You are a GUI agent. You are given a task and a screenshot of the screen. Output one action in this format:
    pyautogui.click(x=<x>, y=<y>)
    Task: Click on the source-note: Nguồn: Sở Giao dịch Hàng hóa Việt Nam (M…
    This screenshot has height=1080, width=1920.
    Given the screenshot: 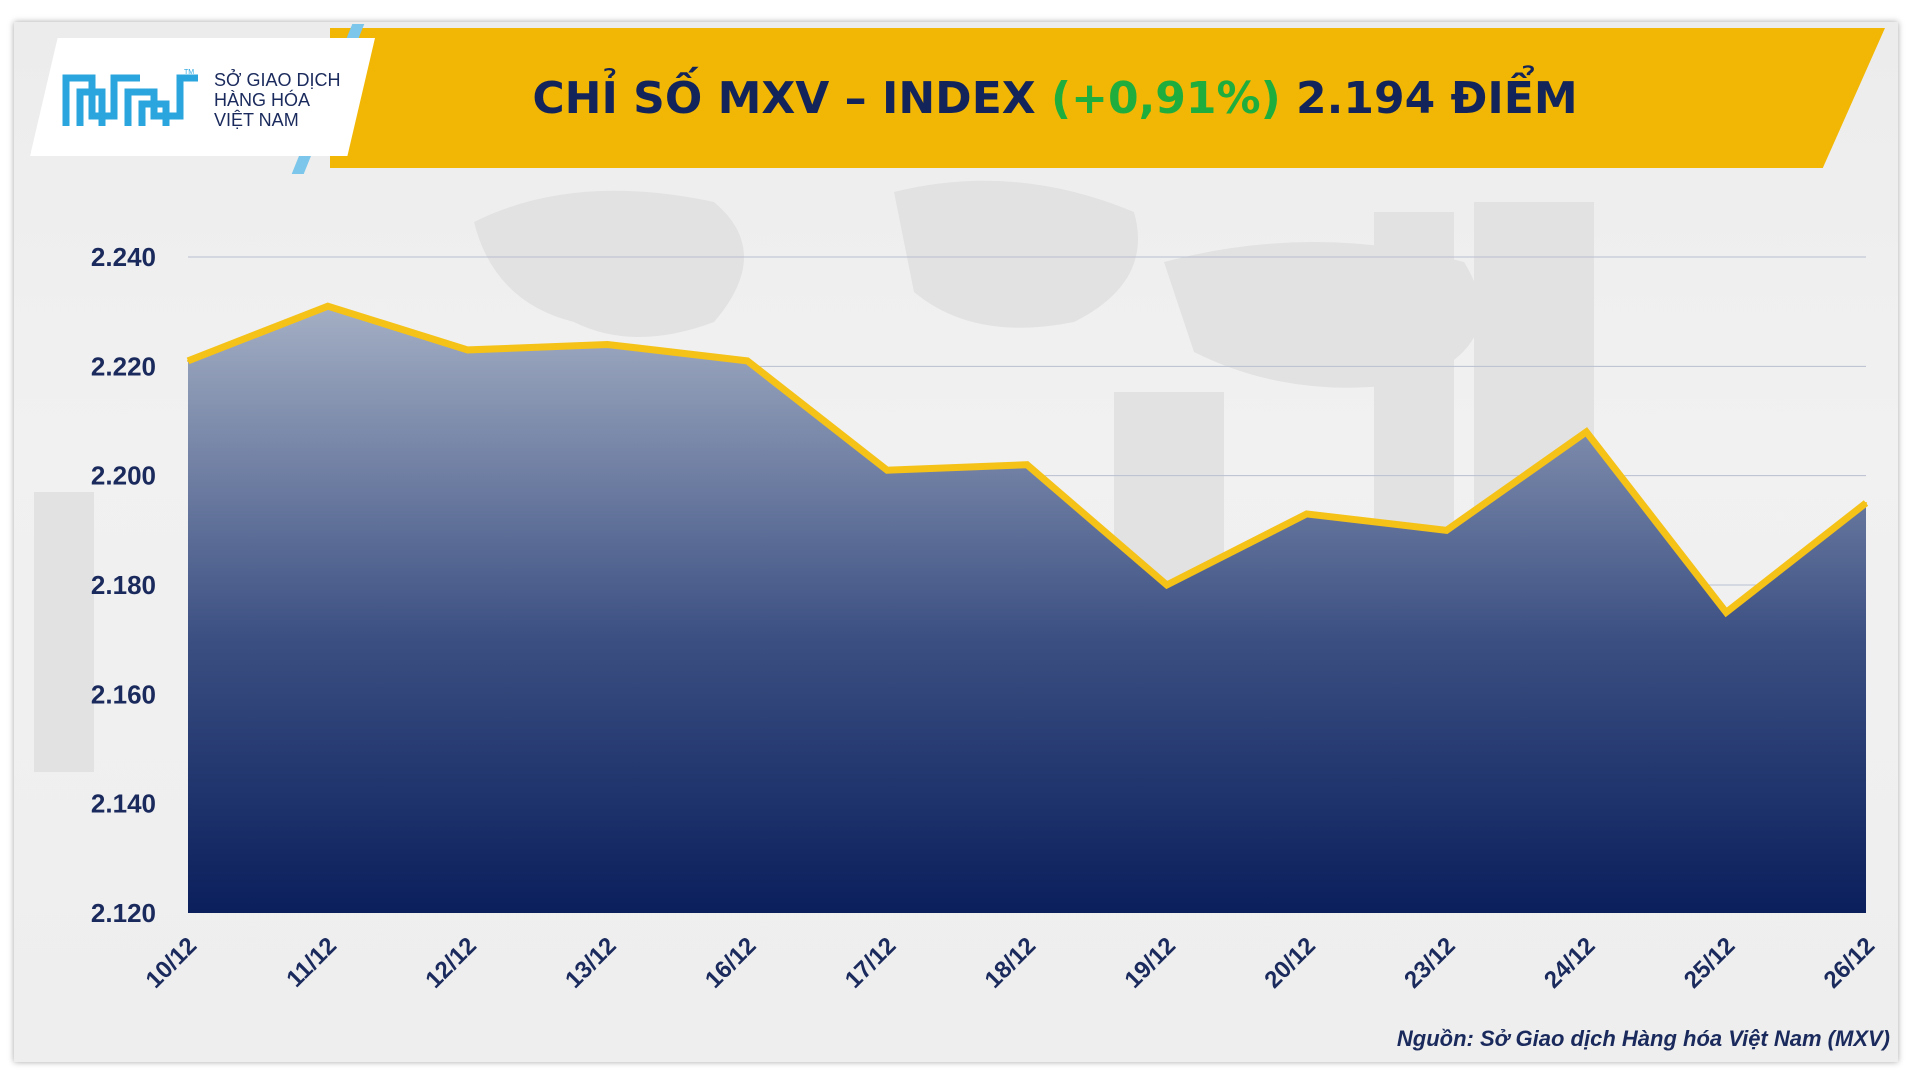 What is the action you would take?
    pyautogui.click(x=1643, y=1038)
    